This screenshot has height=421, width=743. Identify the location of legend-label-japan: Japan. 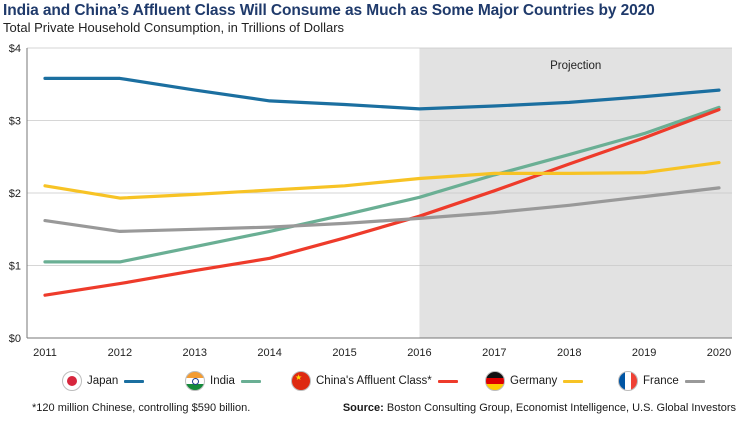
(103, 381).